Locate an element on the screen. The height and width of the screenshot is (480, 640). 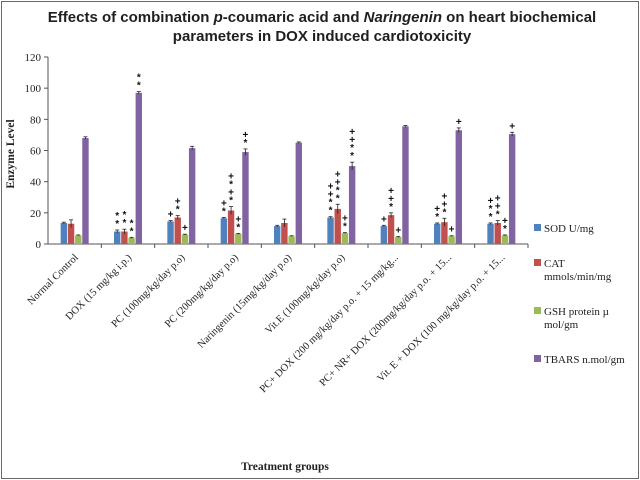
legend-label: SOD U/mg is located at coordinates (569, 229).